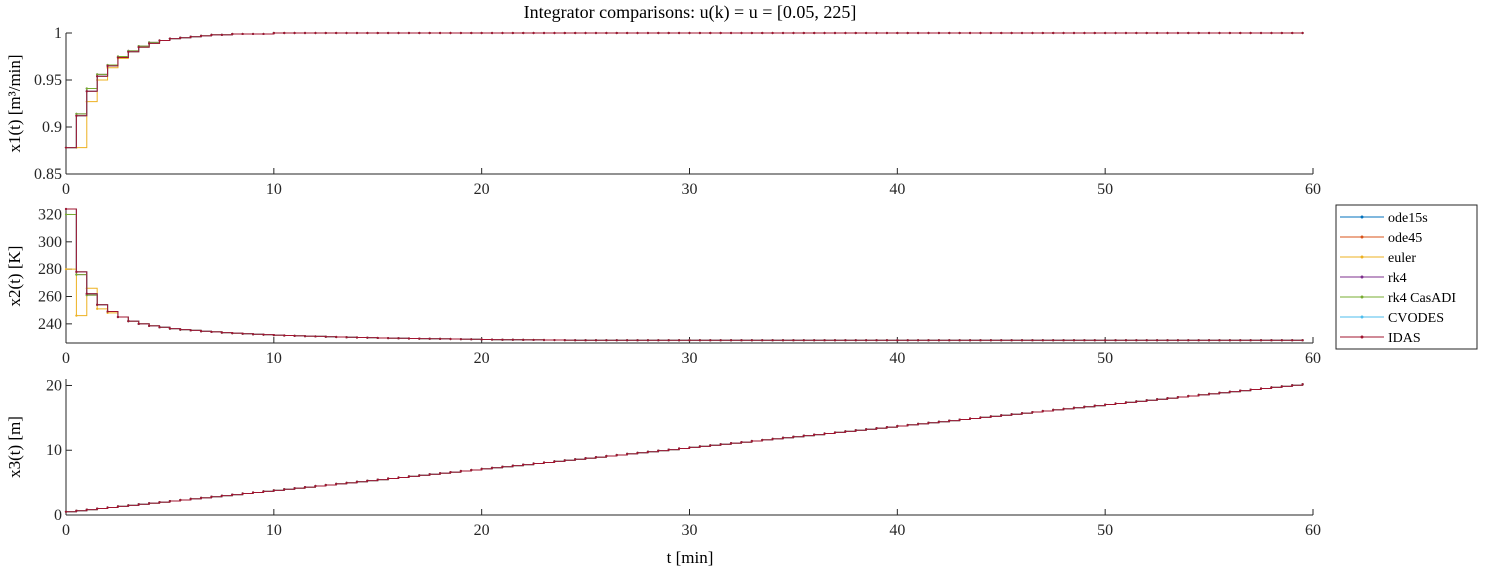  Describe the element at coordinates (482, 189) in the screenshot. I see `x-tick-label: 20` at that location.